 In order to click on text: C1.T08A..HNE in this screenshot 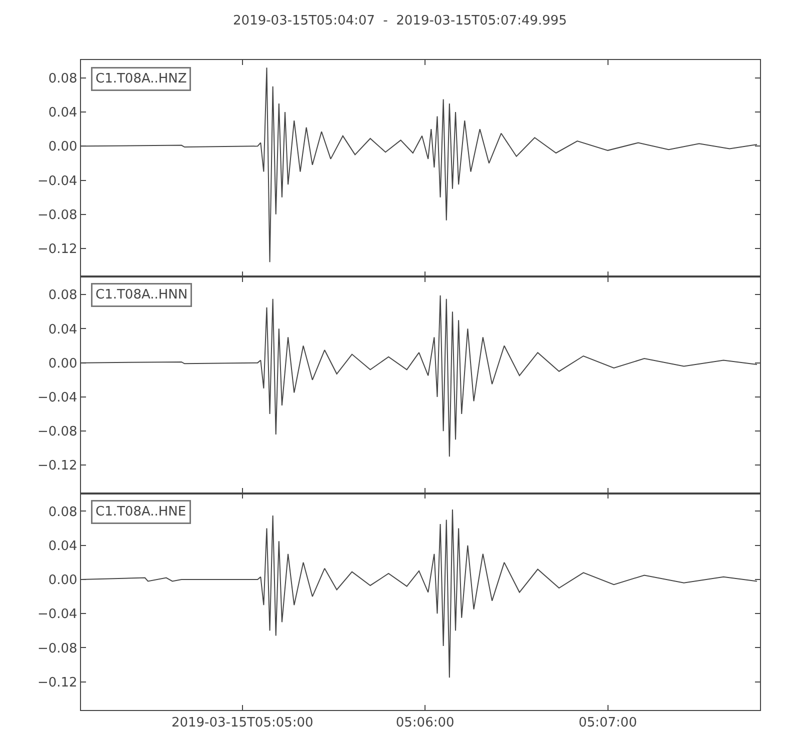, I will do `click(141, 512)`.